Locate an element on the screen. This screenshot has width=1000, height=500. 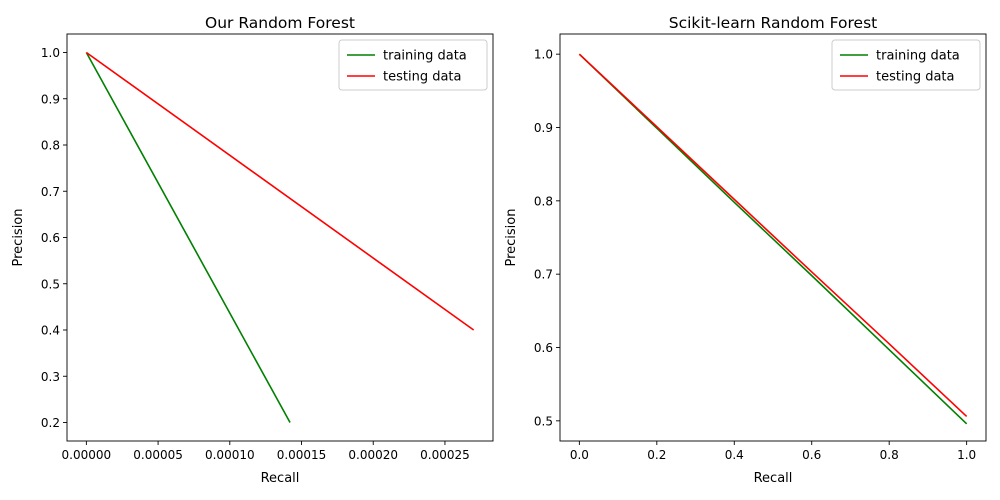
x-tick-label: 0.4 is located at coordinates (734, 455).